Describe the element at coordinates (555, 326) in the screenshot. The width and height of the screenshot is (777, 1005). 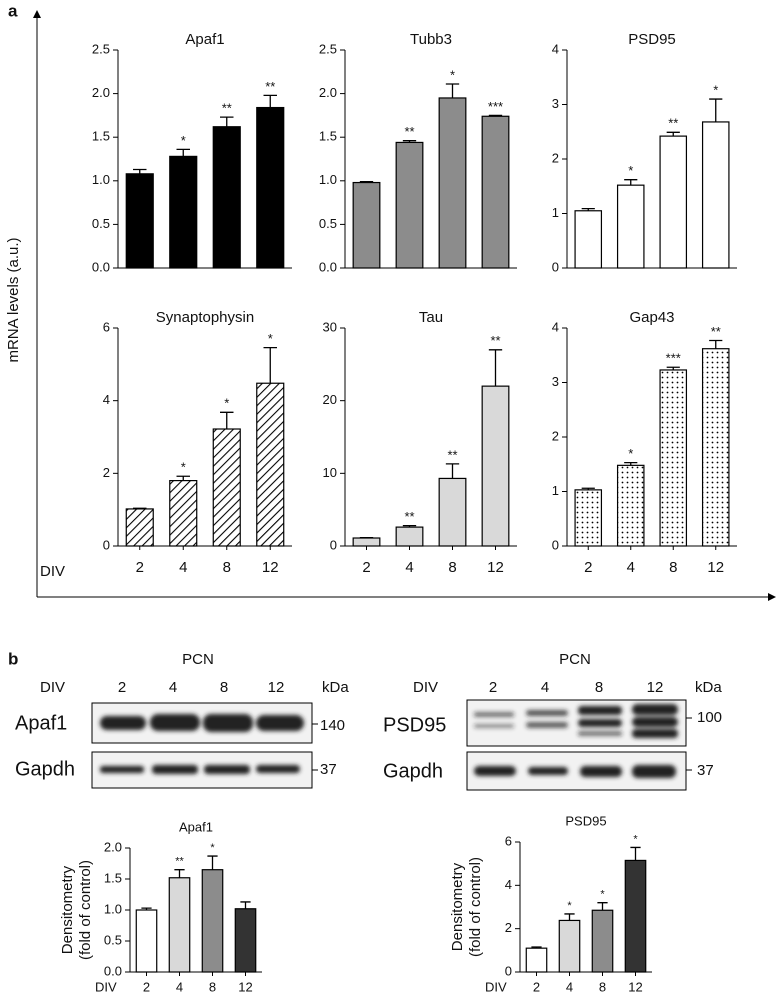
I see `y-tick-label: 4` at that location.